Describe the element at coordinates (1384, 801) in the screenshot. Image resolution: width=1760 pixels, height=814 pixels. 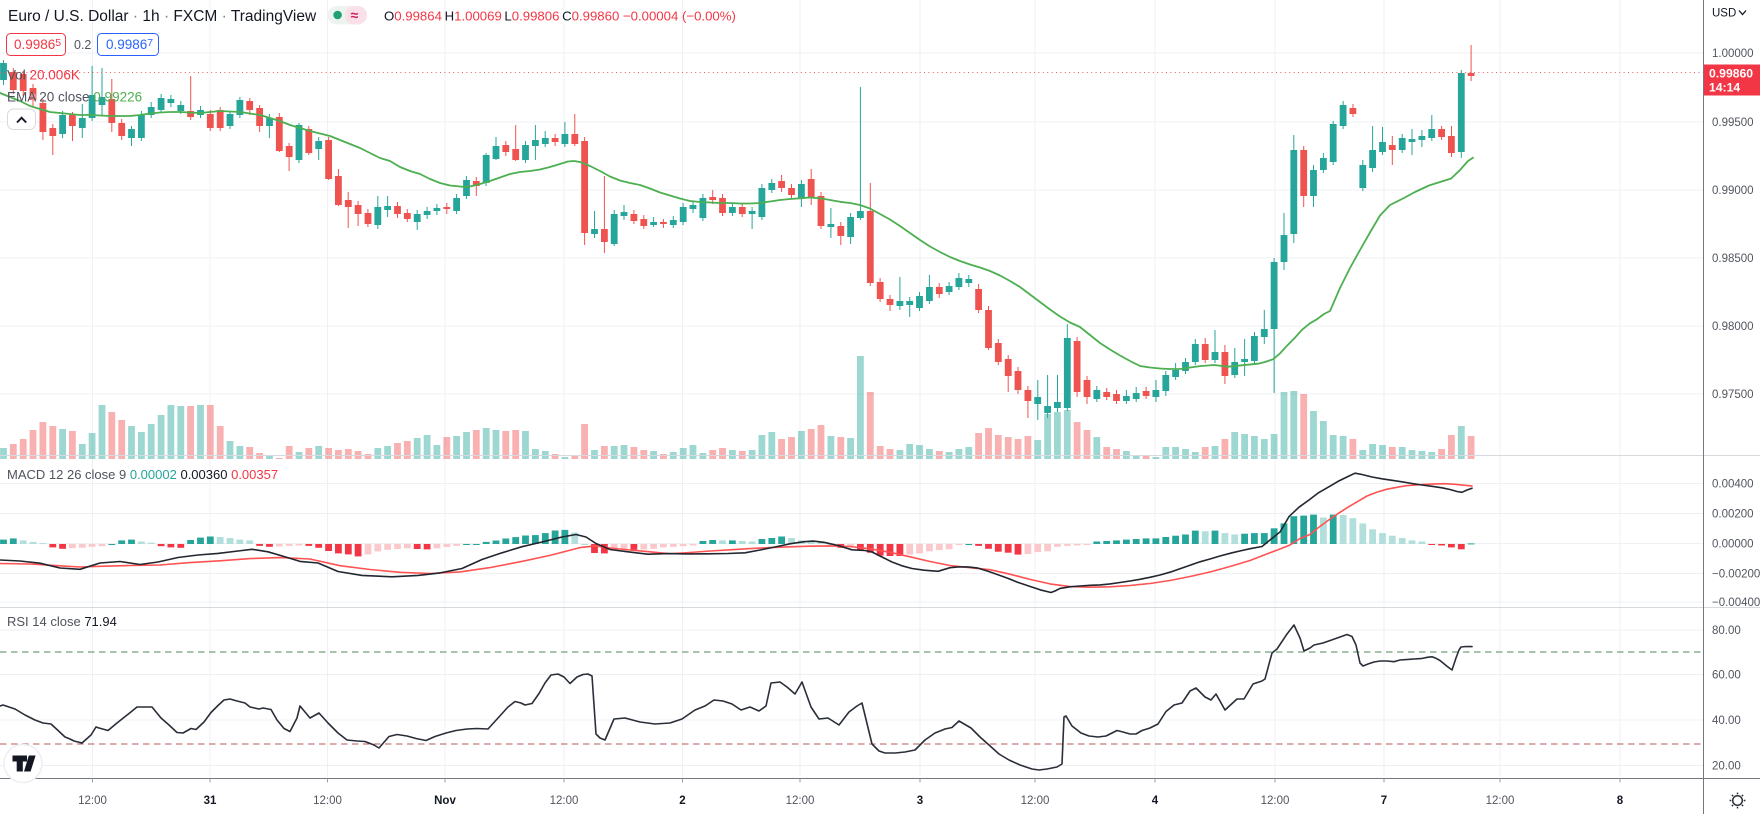
I see `svg-text: 7` at that location.